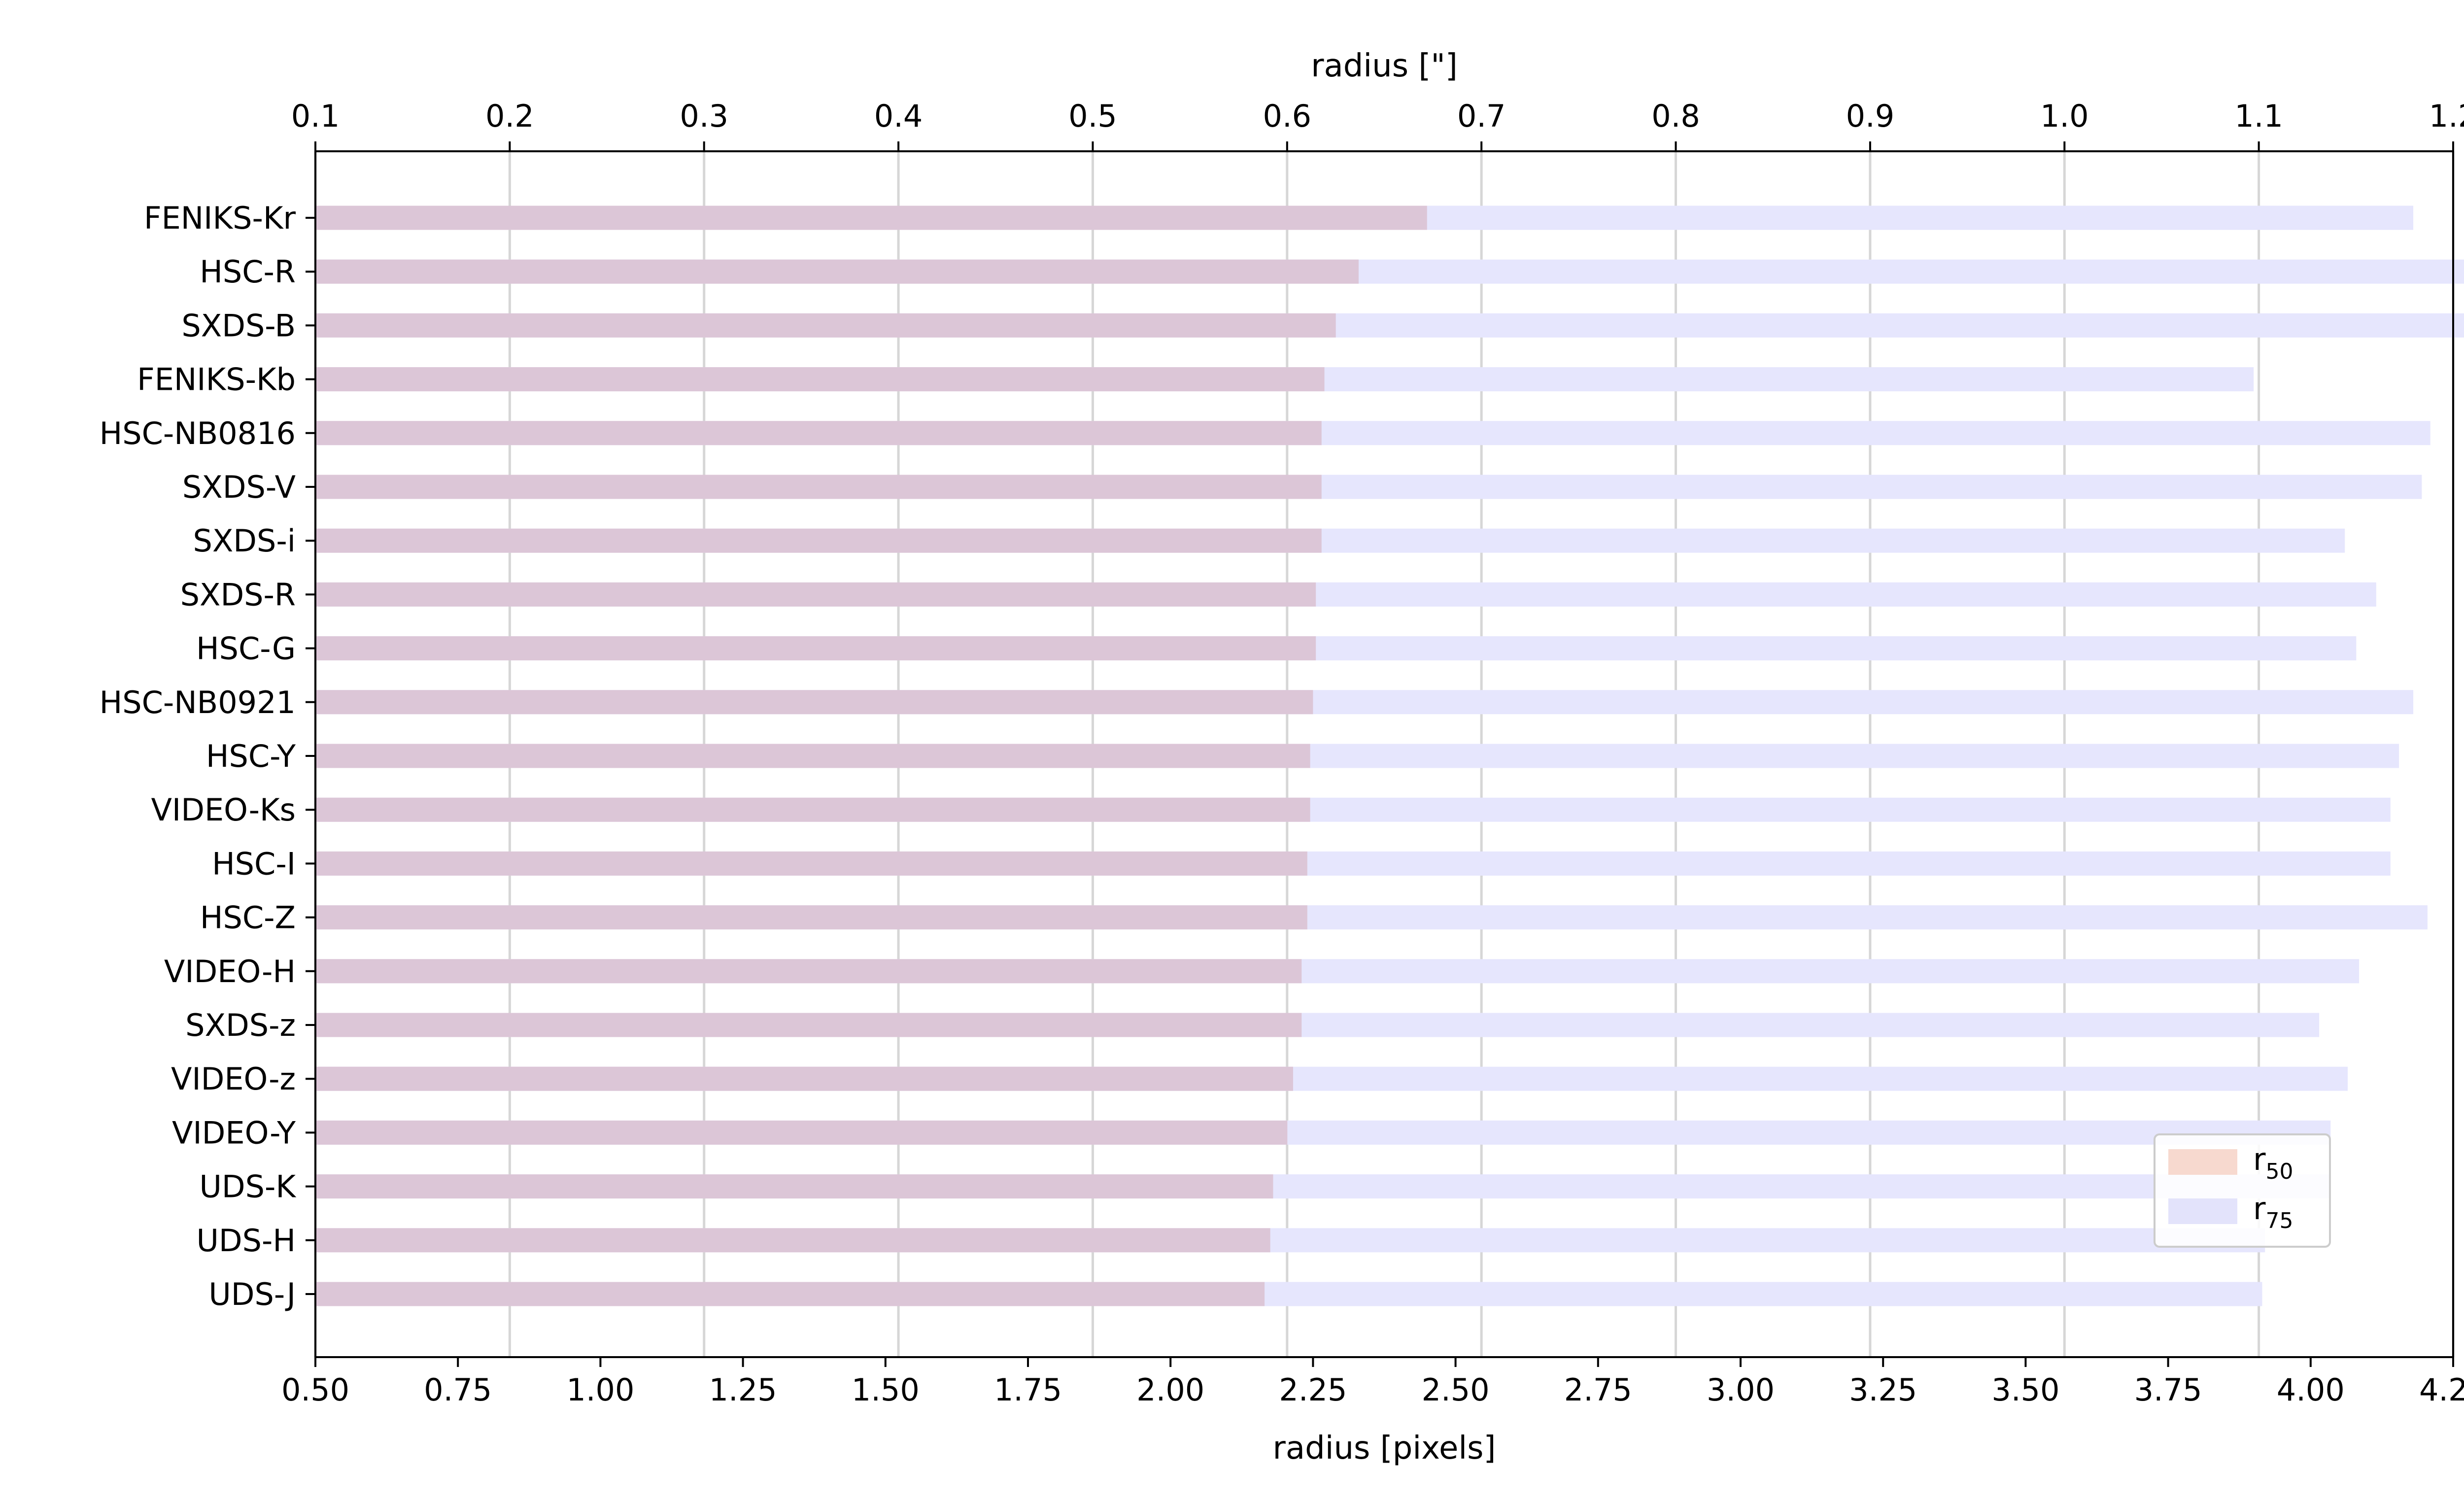 Image resolution: width=2464 pixels, height=1502 pixels. I want to click on legend-label: r75, so click(2273, 1212).